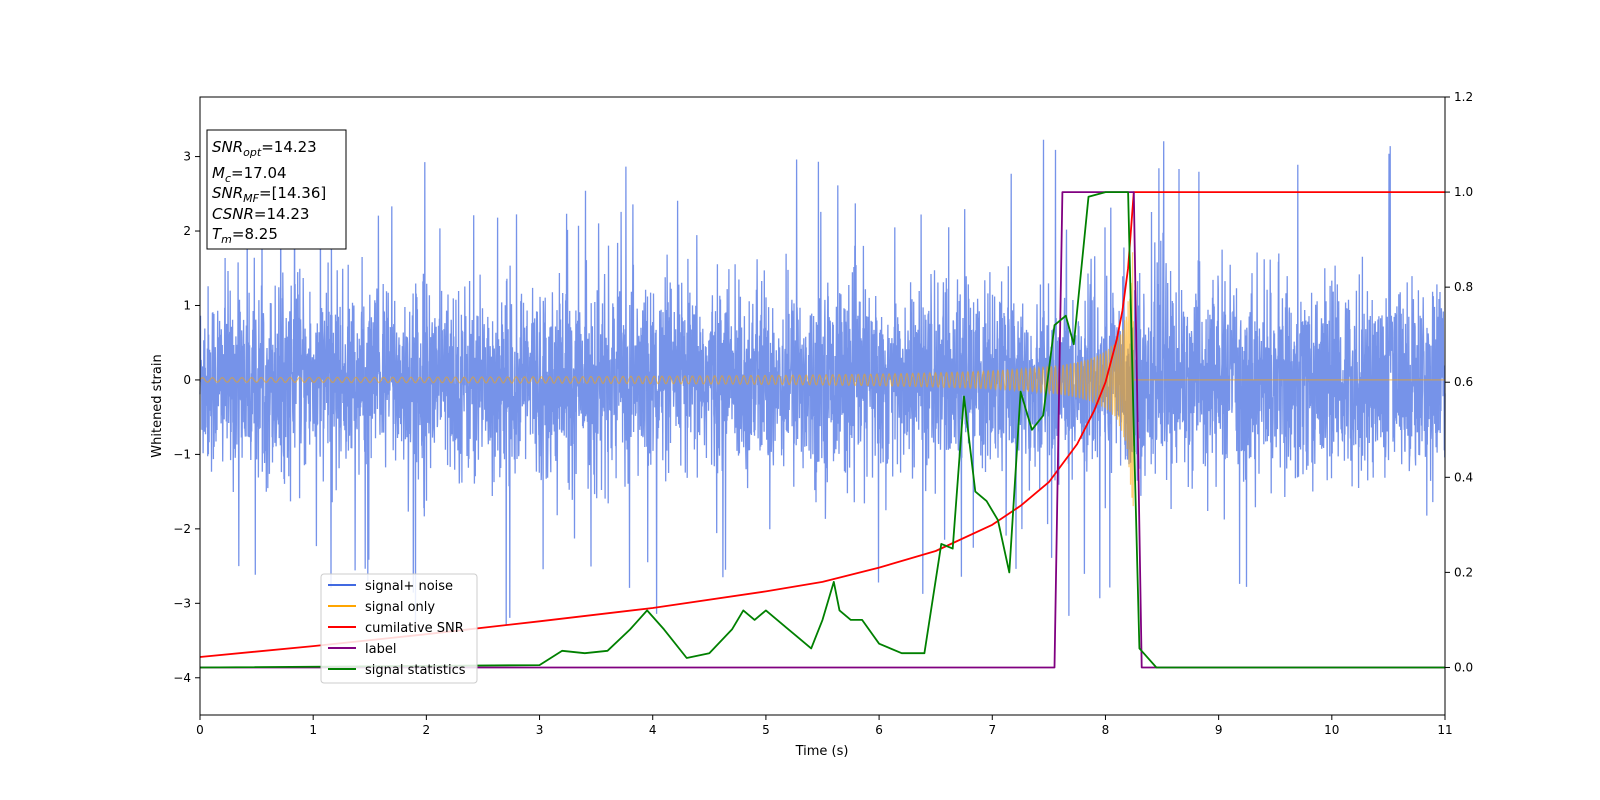 This screenshot has width=1600, height=800. Describe the element at coordinates (653, 730) in the screenshot. I see `x-tick-label: 4` at that location.